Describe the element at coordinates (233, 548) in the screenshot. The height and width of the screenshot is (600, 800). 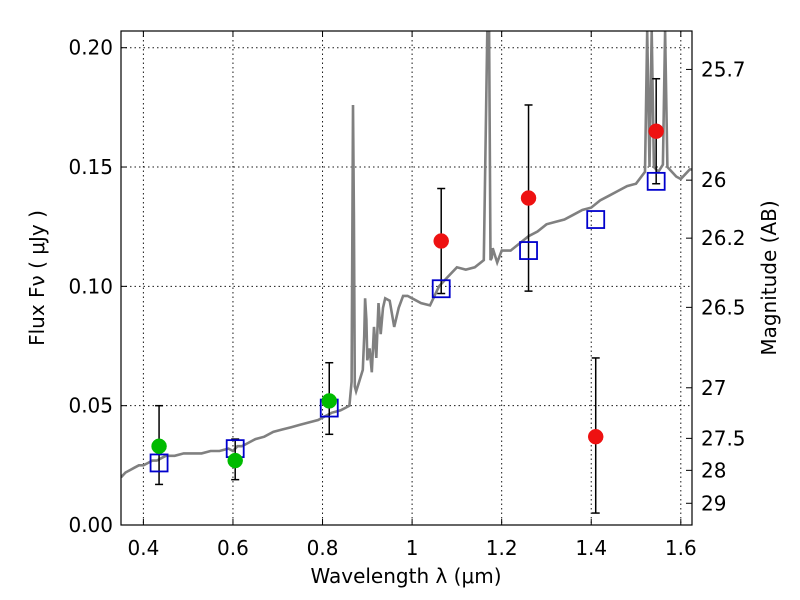
I see `x-tick-label: 0.6` at that location.